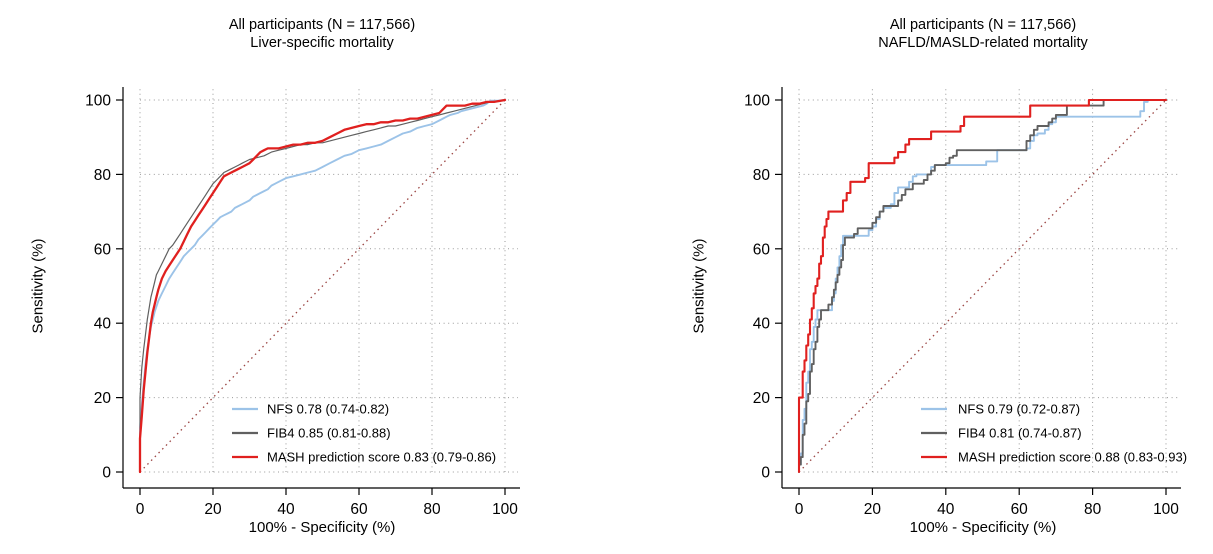 The width and height of the screenshot is (1213, 554). Describe the element at coordinates (382, 457) in the screenshot. I see `legend-label-mash: MASH prediction score 0.83 (0.79-0.86)` at that location.